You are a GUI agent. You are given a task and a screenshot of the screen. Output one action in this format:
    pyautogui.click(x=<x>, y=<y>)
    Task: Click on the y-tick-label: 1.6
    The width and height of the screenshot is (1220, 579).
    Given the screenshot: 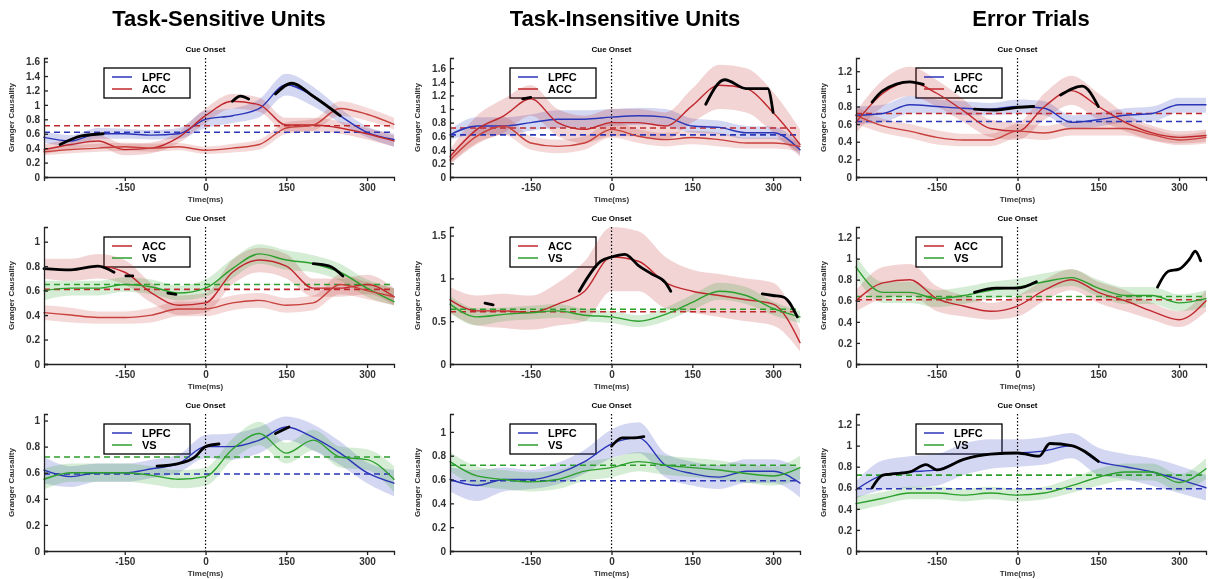 What is the action you would take?
    pyautogui.click(x=439, y=68)
    